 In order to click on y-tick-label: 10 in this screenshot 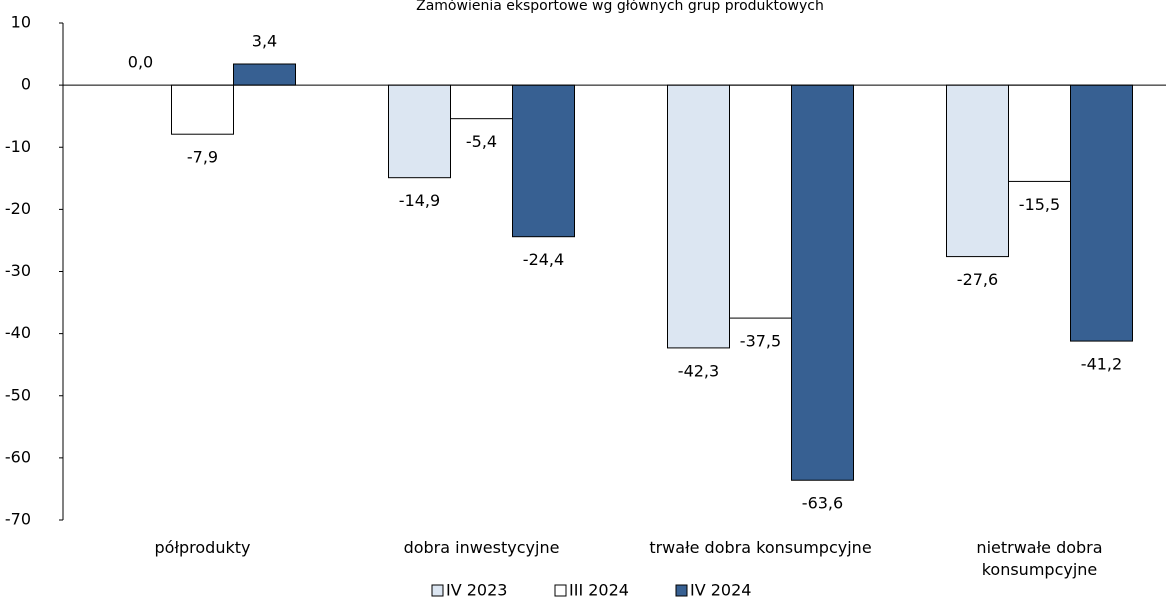, I will do `click(21, 22)`.